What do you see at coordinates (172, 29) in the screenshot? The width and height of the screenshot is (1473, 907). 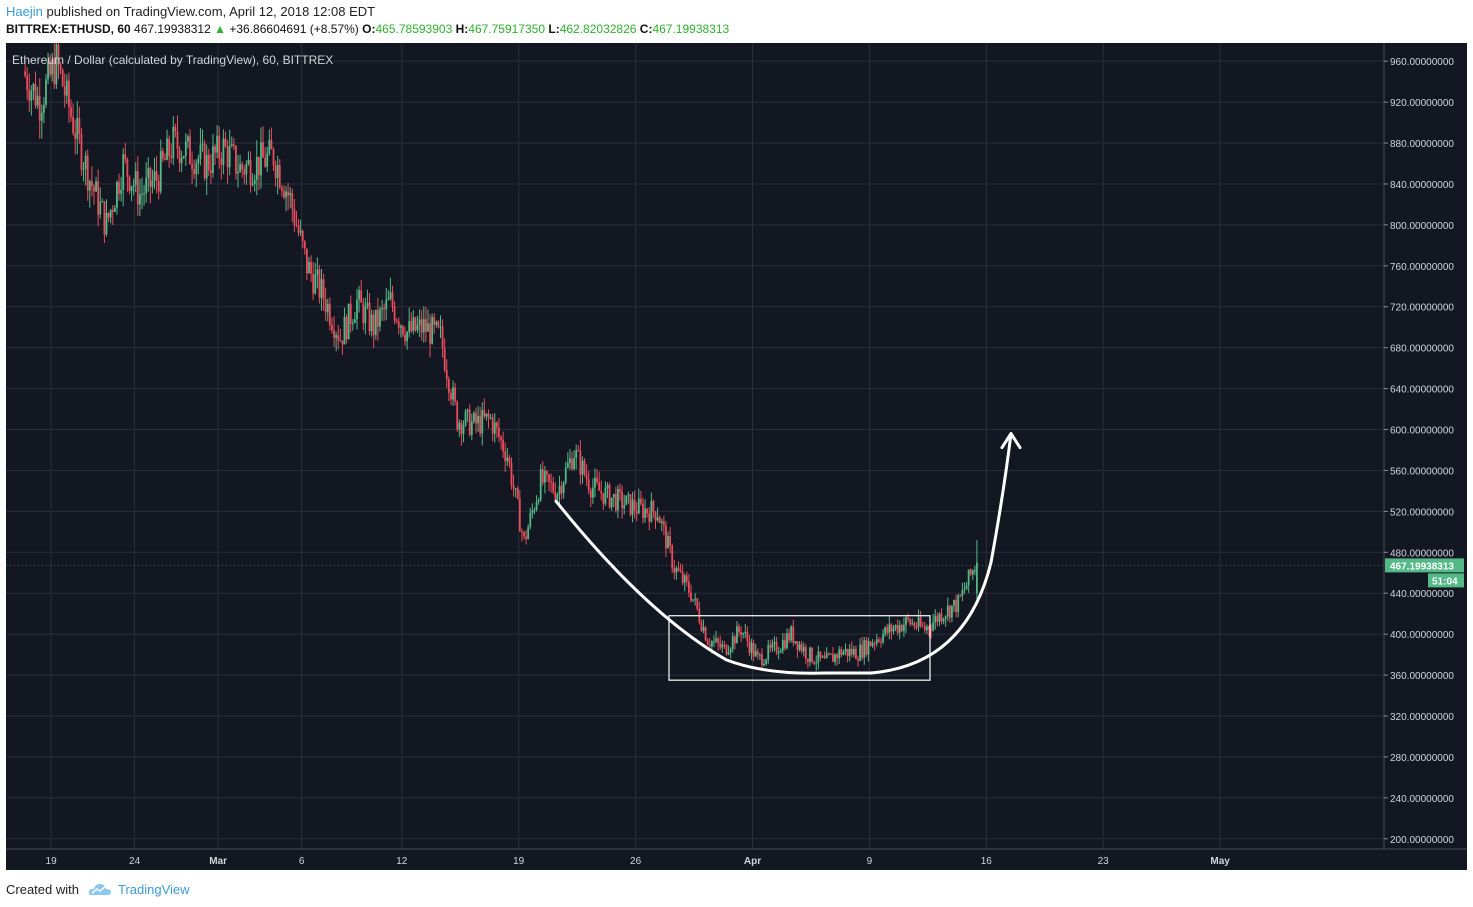 I see `last-price: 467.19938312` at bounding box center [172, 29].